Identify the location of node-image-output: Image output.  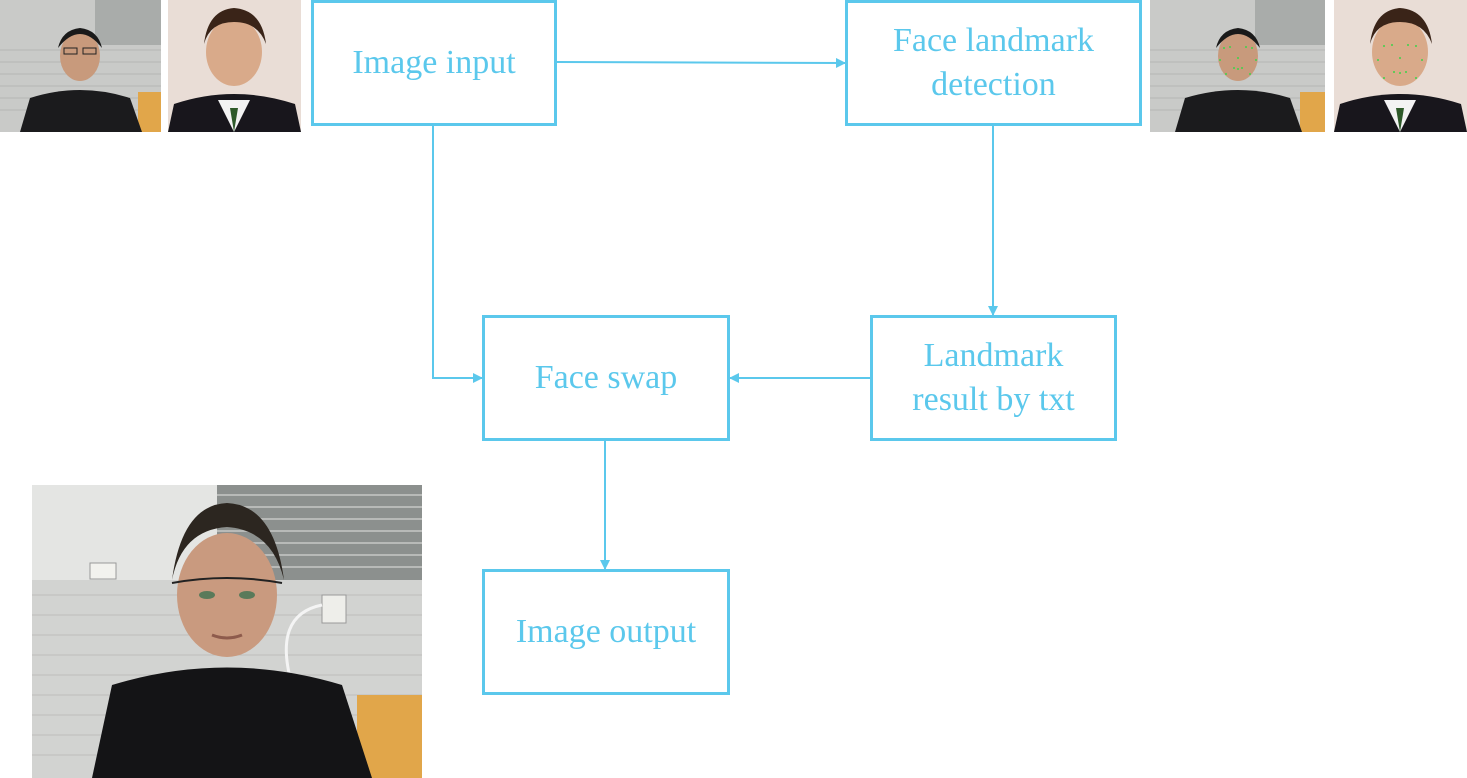
(606, 632).